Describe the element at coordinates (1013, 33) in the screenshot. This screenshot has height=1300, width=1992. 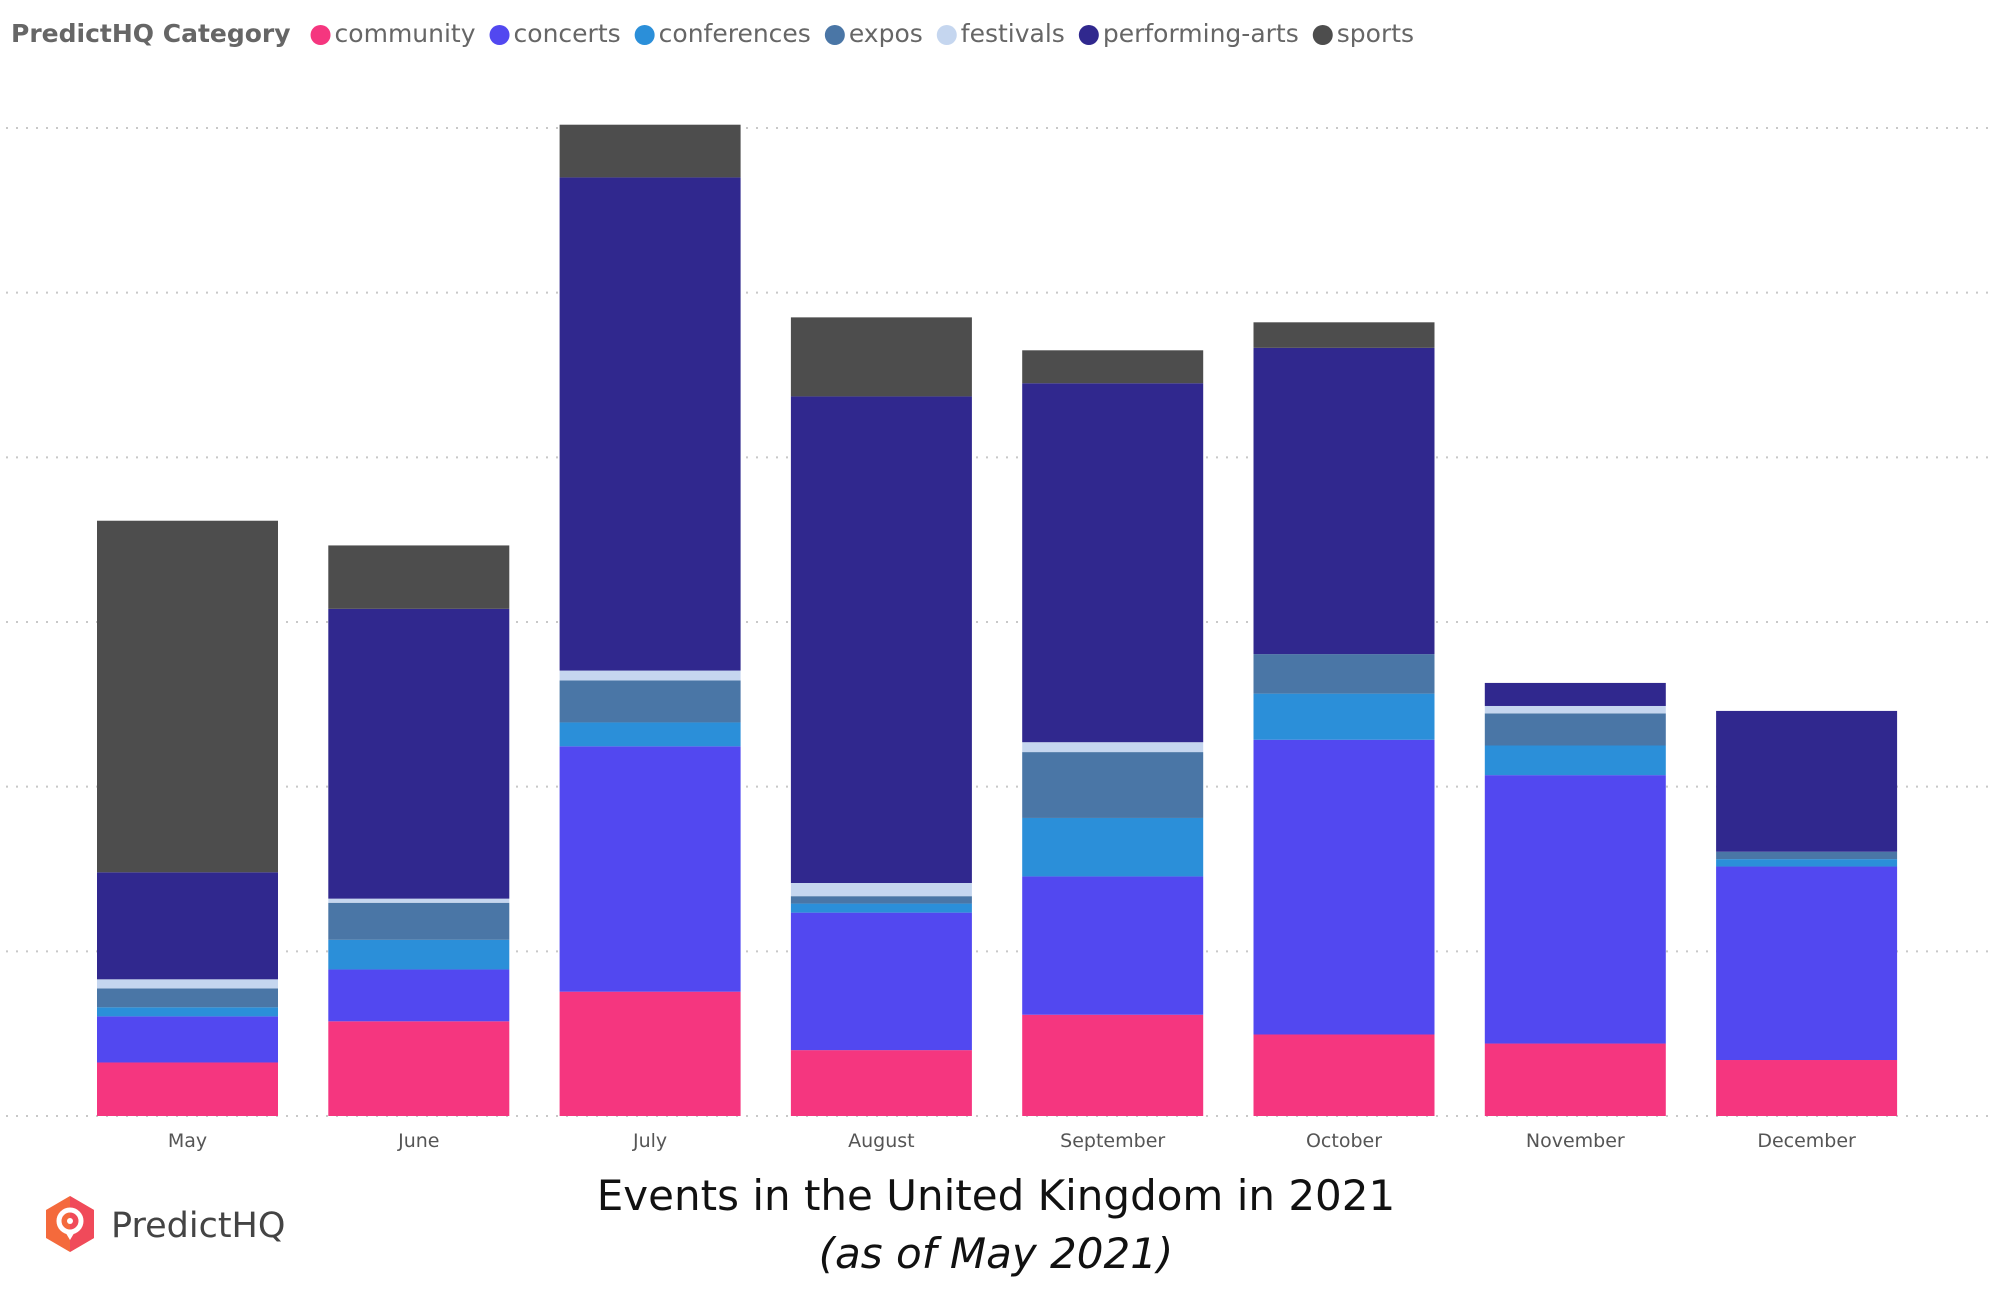
I see `legend-label: festivals` at that location.